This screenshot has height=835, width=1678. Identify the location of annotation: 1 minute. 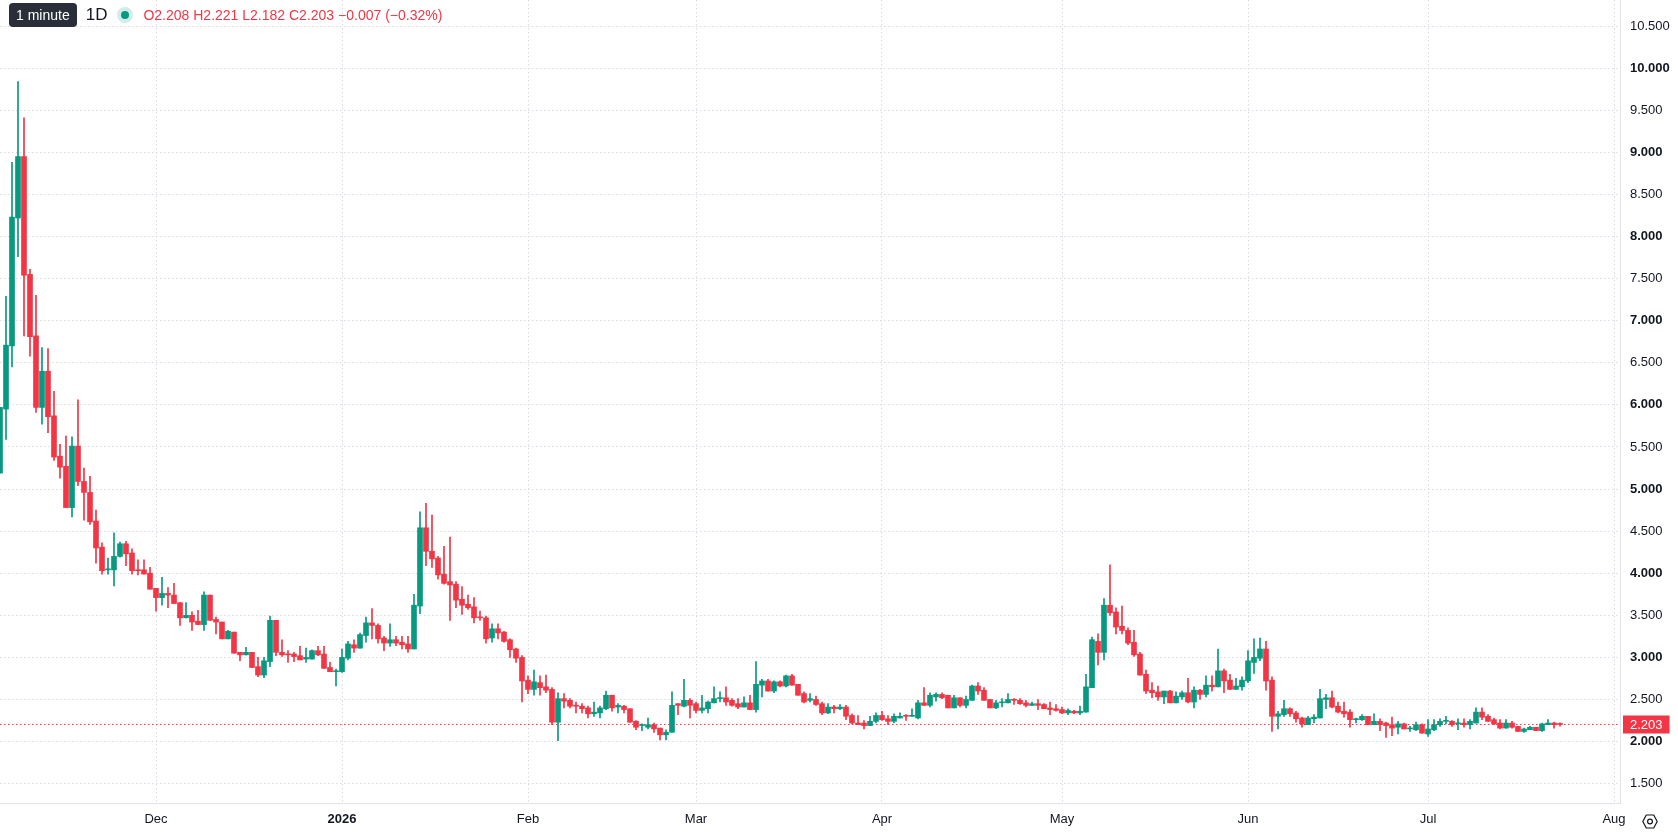
(43, 15).